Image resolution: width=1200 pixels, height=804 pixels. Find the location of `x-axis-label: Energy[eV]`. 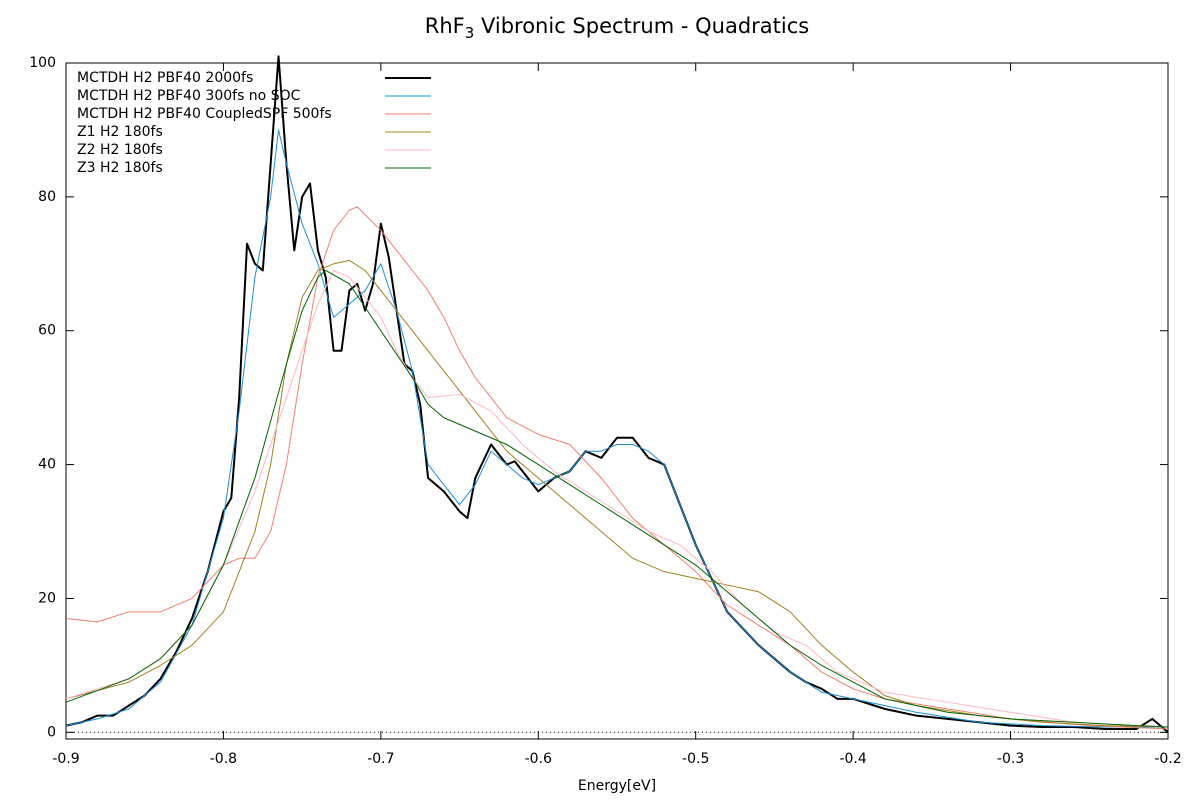

x-axis-label: Energy[eV] is located at coordinates (617, 786).